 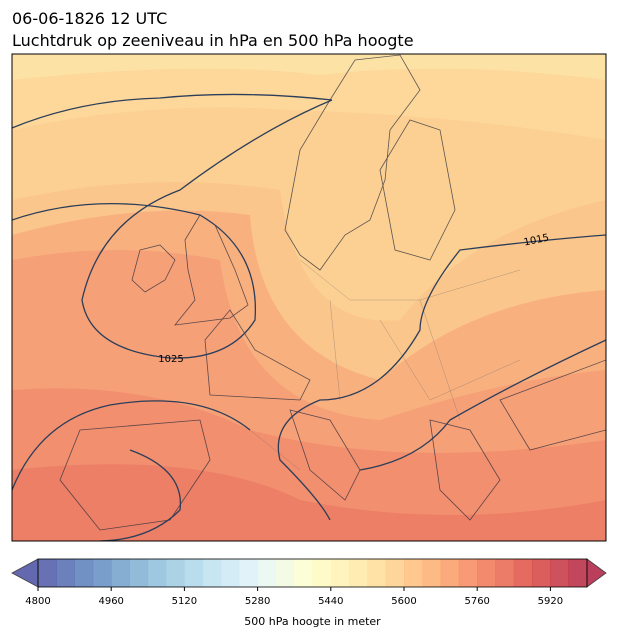 I want to click on colorbar-tick-label: 5920, so click(x=550, y=601).